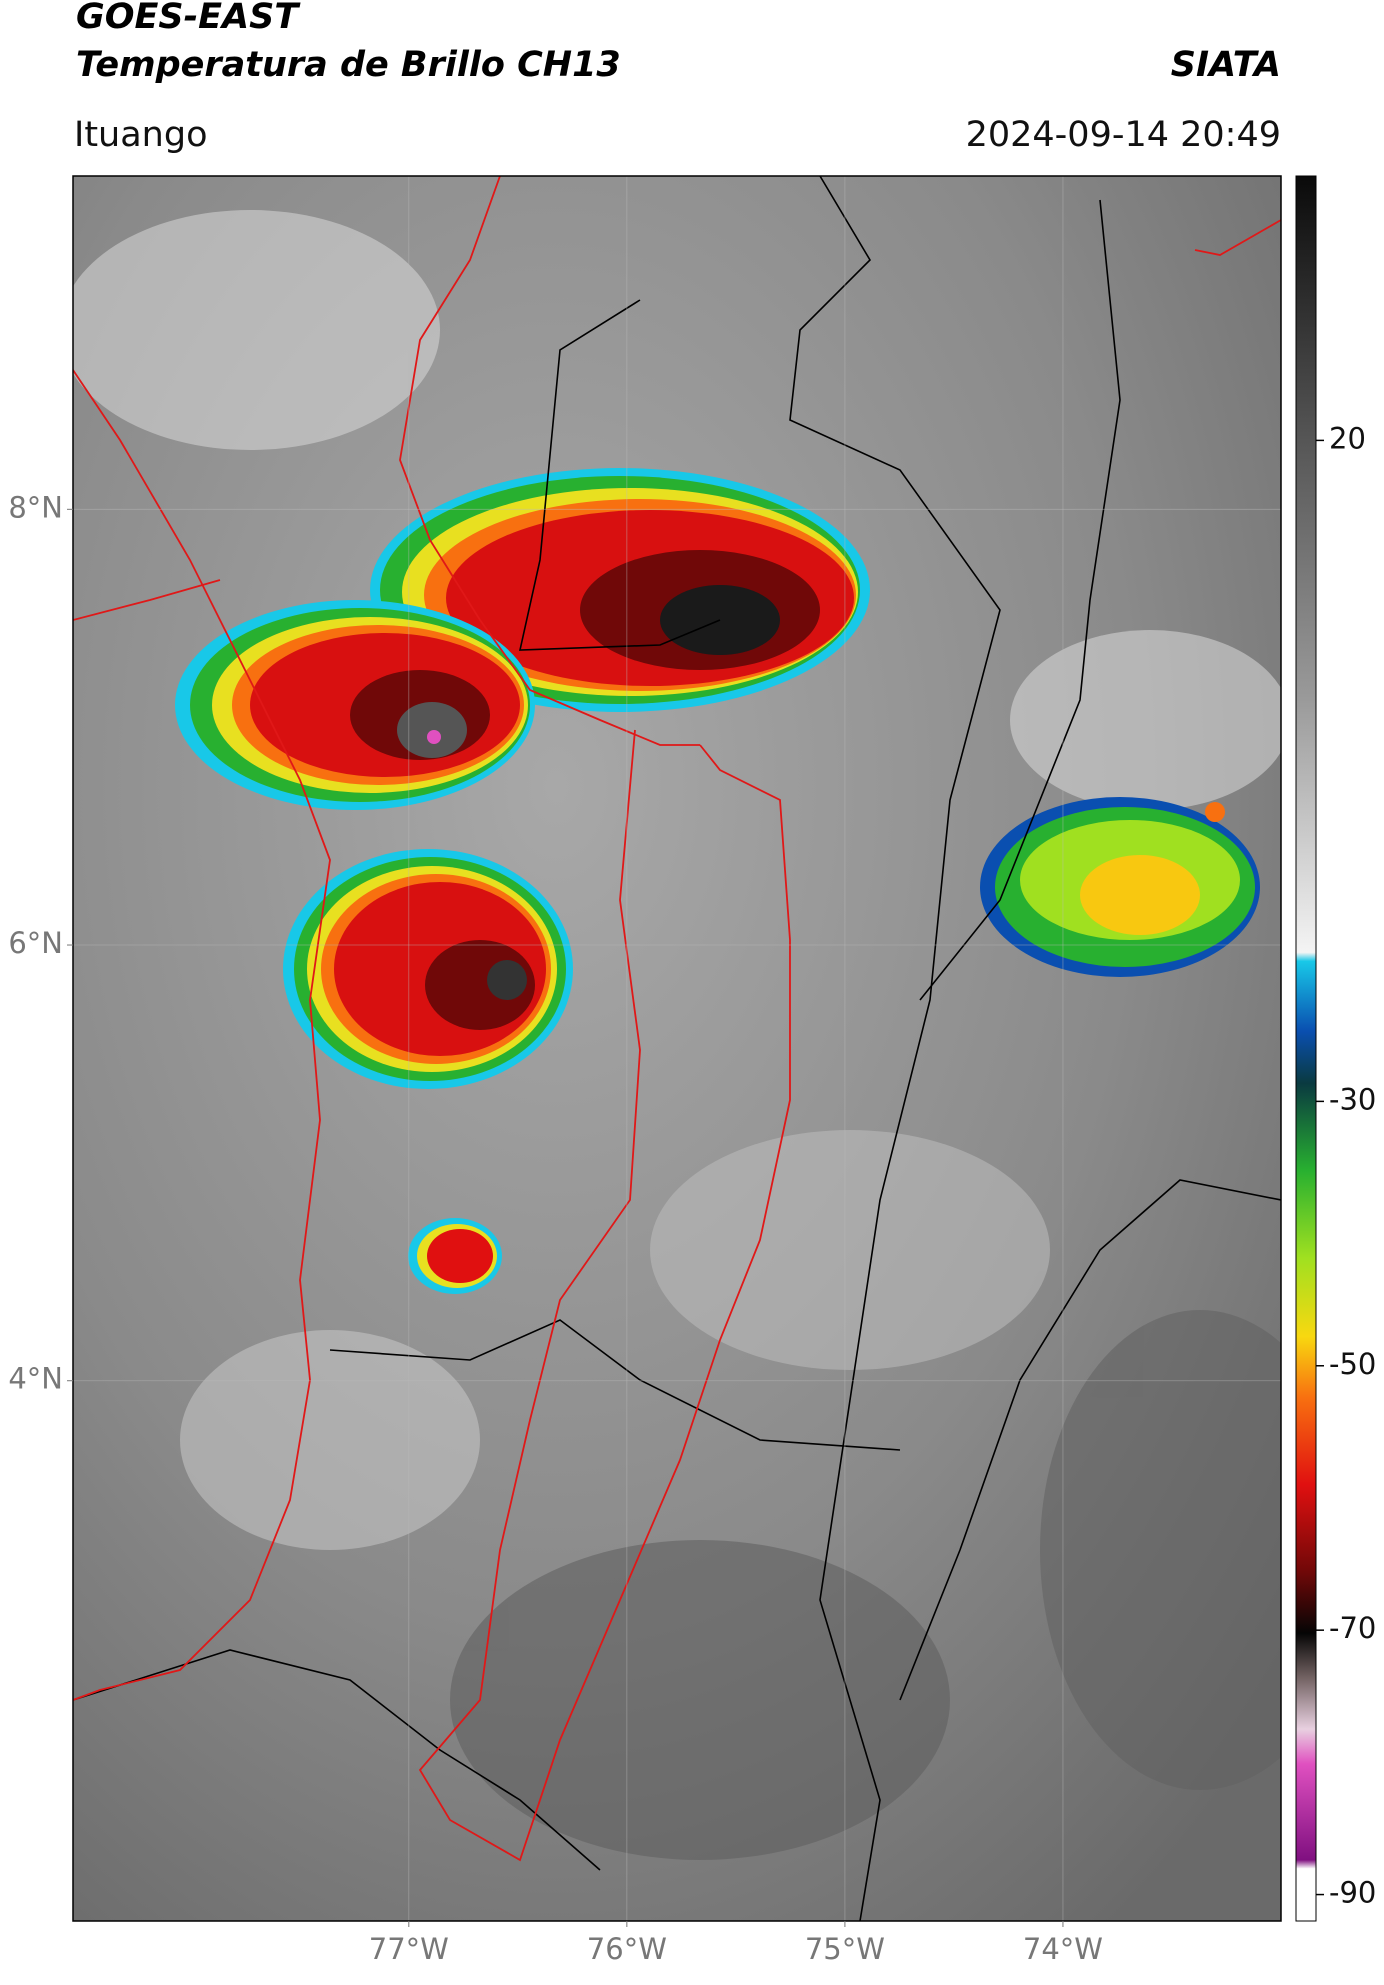 This screenshot has width=1384, height=1985. I want to click on colorbar-tick-label: -70, so click(1352, 1628).